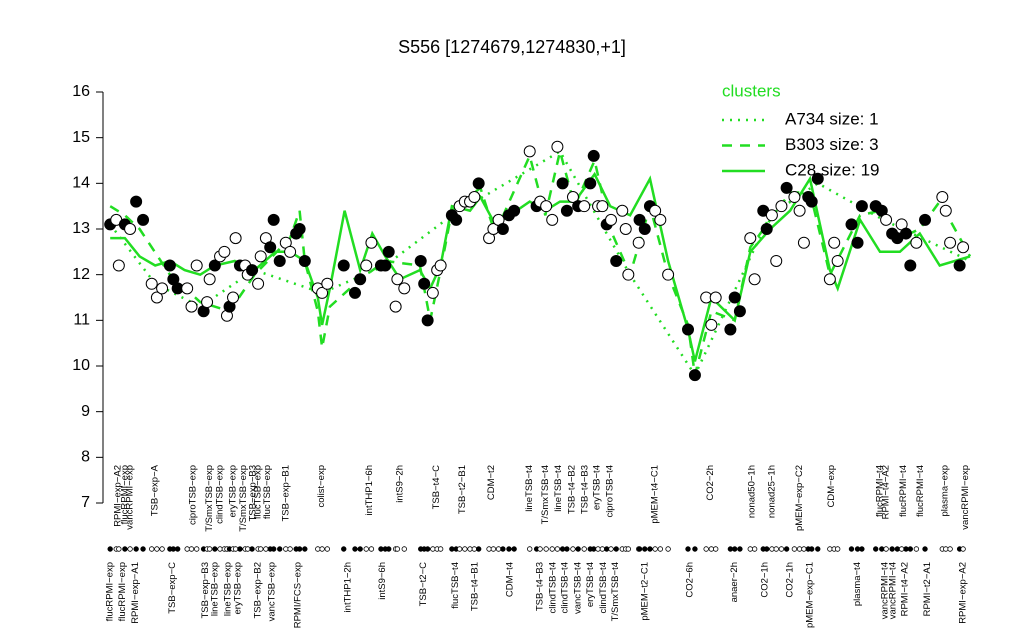 The height and width of the screenshot is (640, 1024). I want to click on x-tick-label: TSB−exp−B2, so click(258, 590).